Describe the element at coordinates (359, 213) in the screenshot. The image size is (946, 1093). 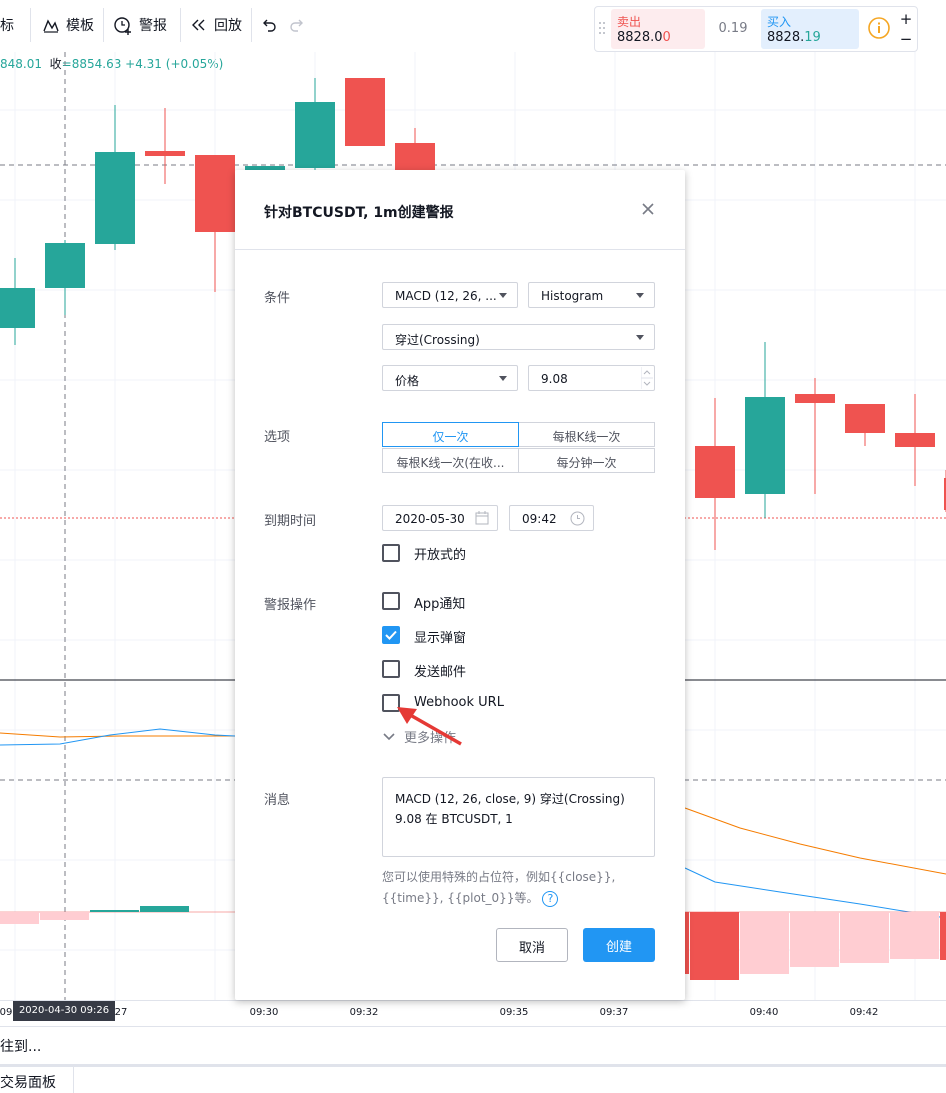
I see `dialog-title: 针对BTCUSDT, 1m创建警报` at that location.